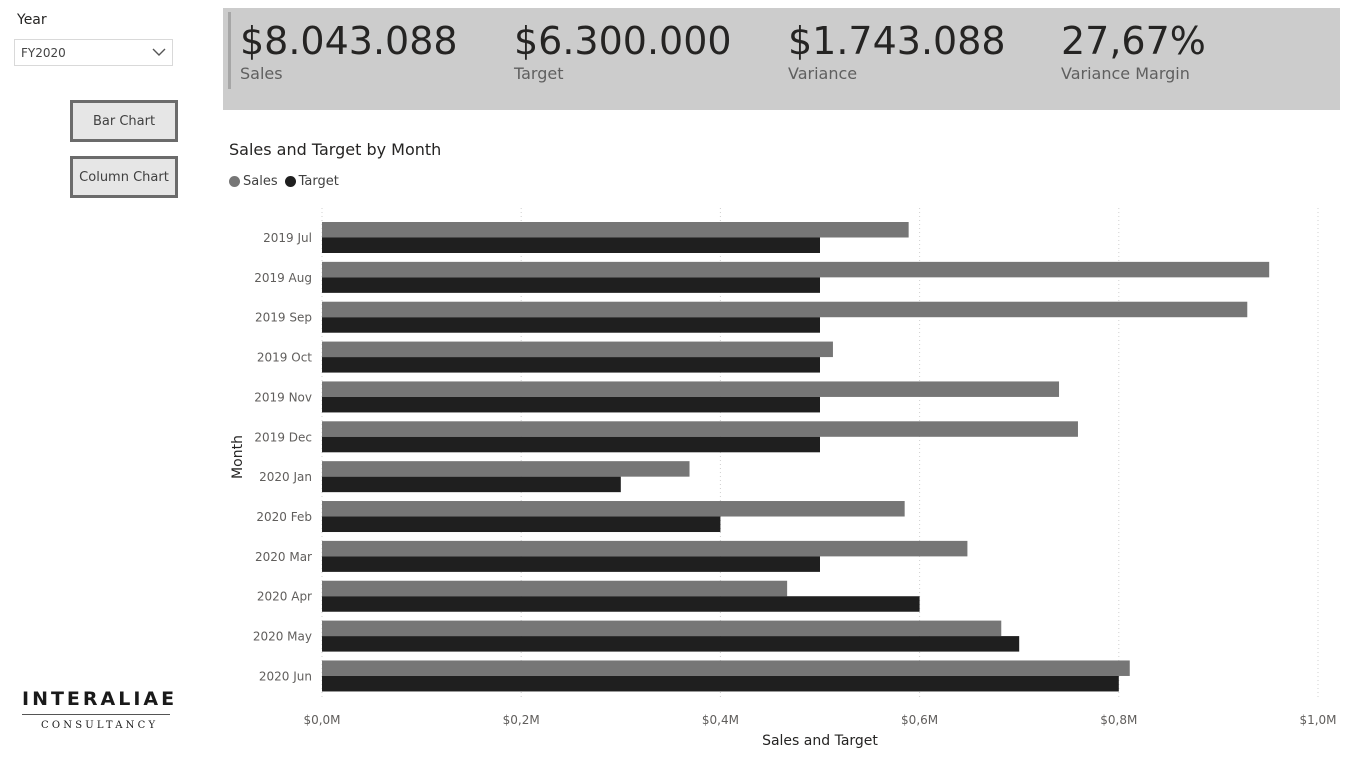  Describe the element at coordinates (539, 73) in the screenshot. I see `kpi-target-label: Target` at that location.